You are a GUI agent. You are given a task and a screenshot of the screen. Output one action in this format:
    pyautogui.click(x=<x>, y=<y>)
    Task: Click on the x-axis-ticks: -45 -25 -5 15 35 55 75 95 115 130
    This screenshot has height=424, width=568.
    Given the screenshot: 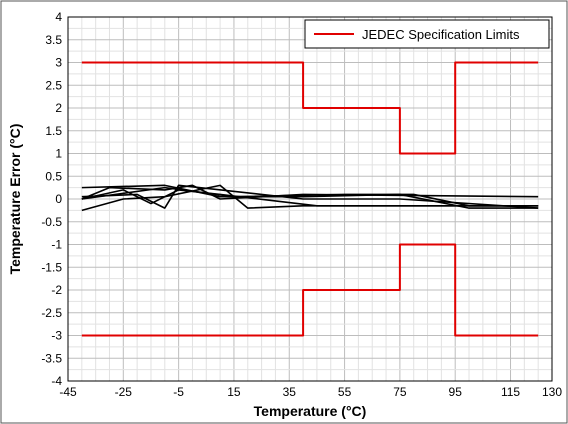 What is the action you would take?
    pyautogui.click(x=310, y=392)
    